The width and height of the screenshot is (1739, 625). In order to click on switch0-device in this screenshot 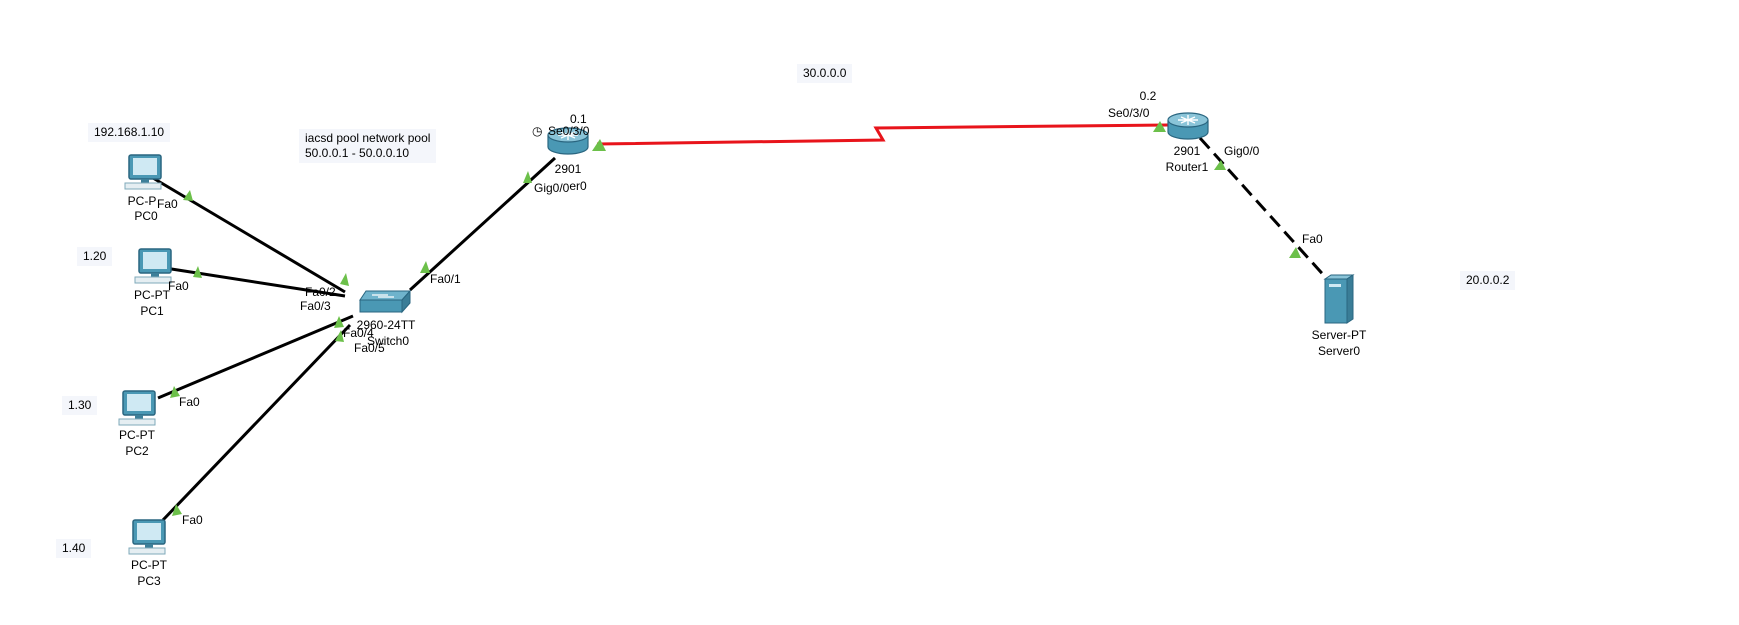, I will do `click(385, 301)`.